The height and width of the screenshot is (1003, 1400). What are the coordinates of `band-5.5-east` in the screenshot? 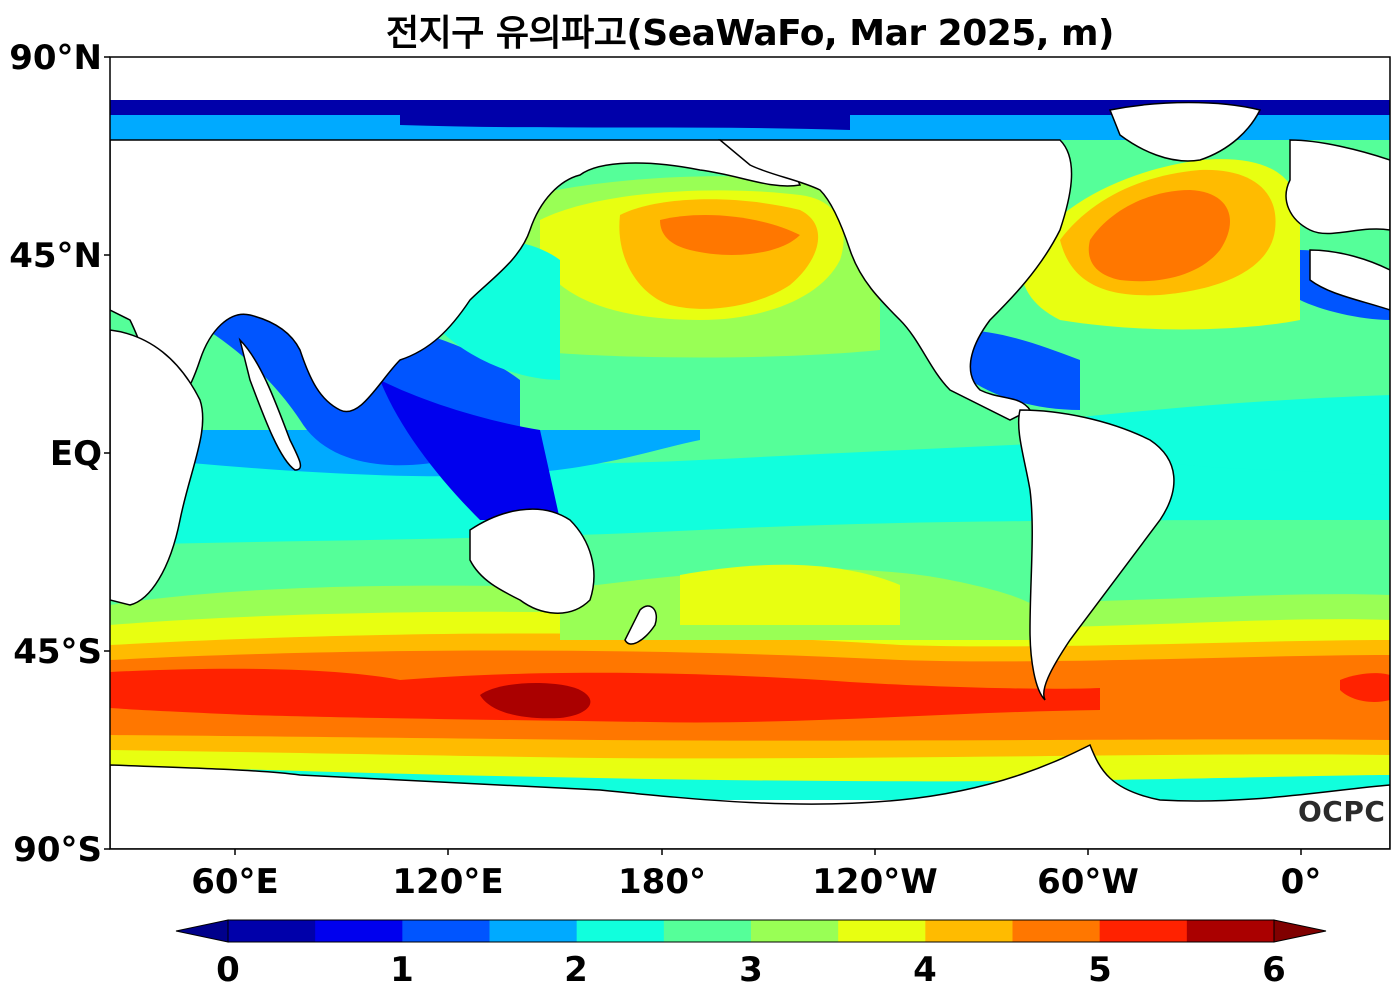 It's located at (1365, 687).